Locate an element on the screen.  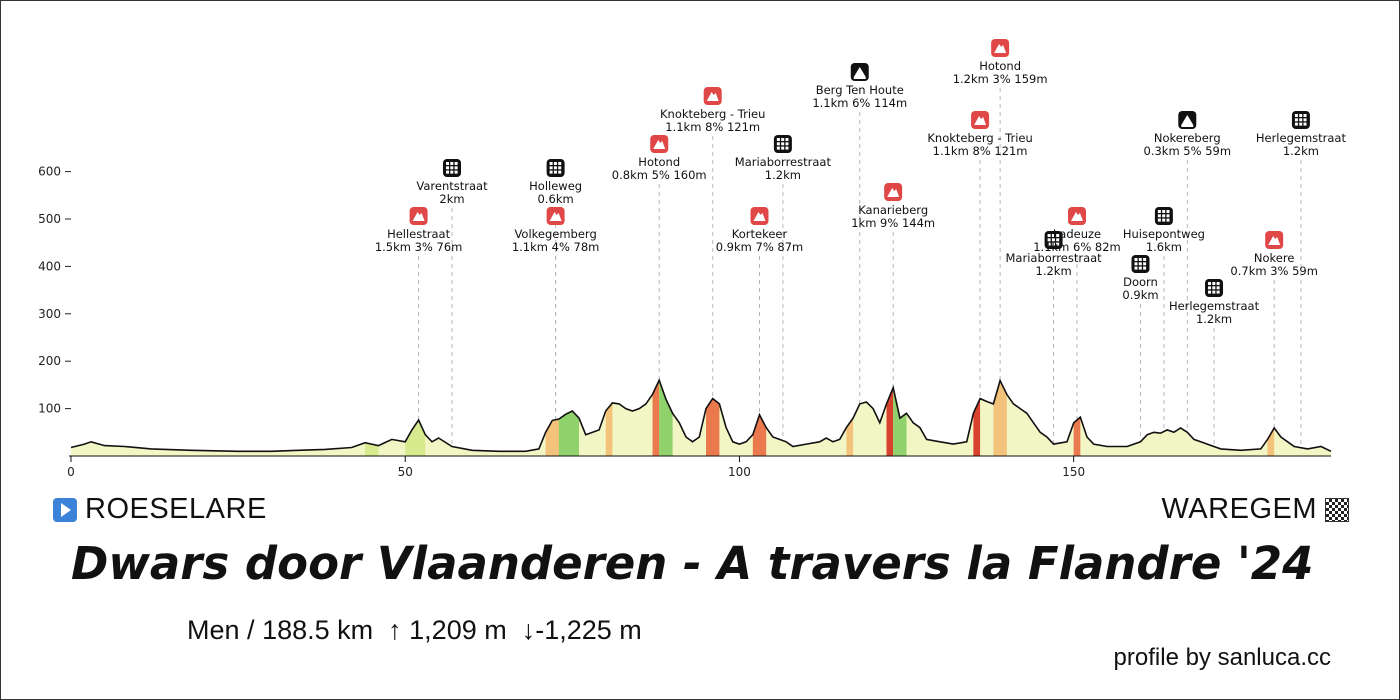
marker-detail: 0.6km is located at coordinates (556, 199).